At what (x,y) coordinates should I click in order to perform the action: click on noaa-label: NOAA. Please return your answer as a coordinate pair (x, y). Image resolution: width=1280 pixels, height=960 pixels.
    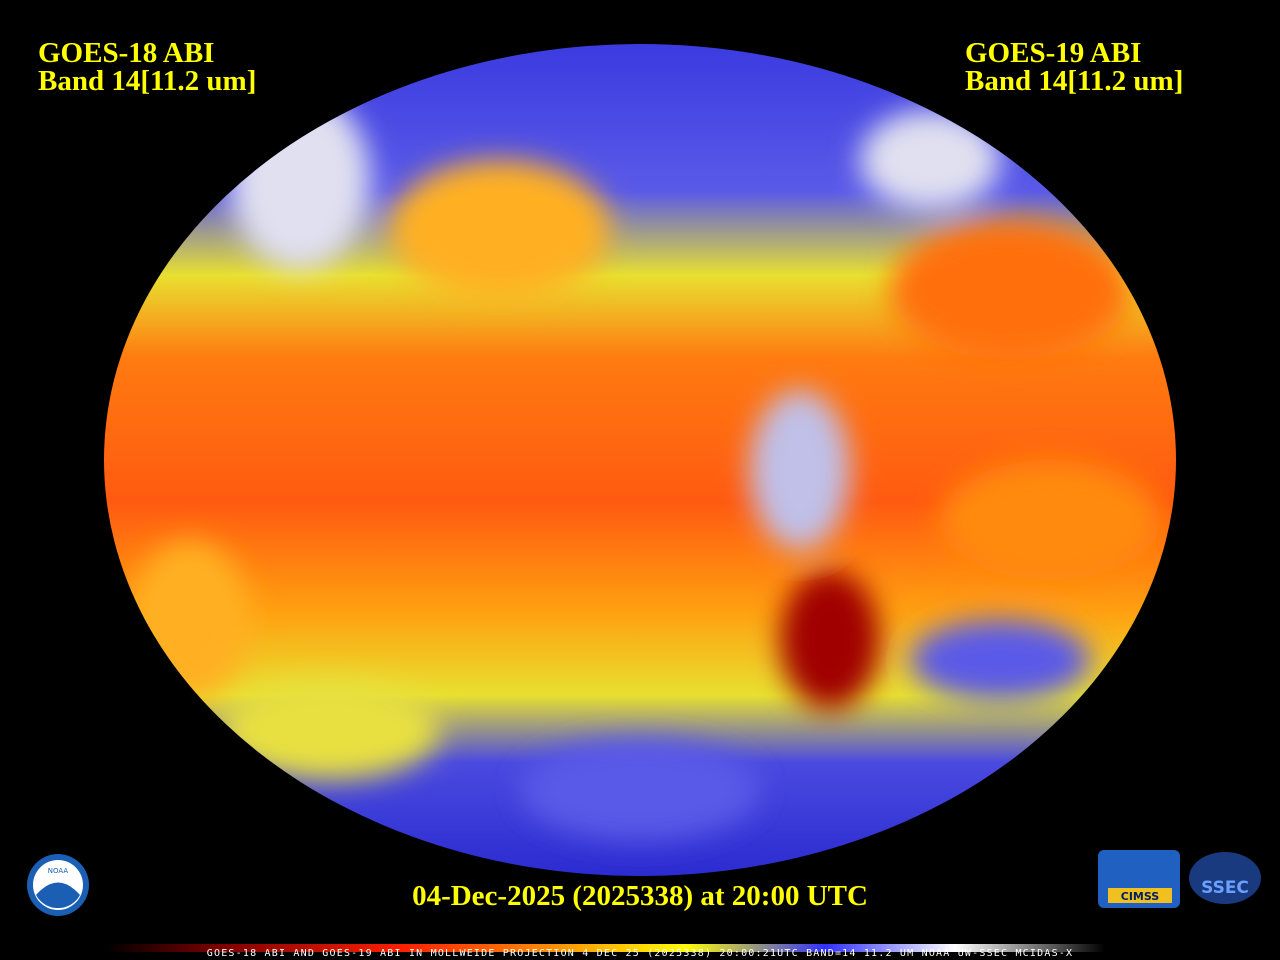
    Looking at the image, I should click on (58, 871).